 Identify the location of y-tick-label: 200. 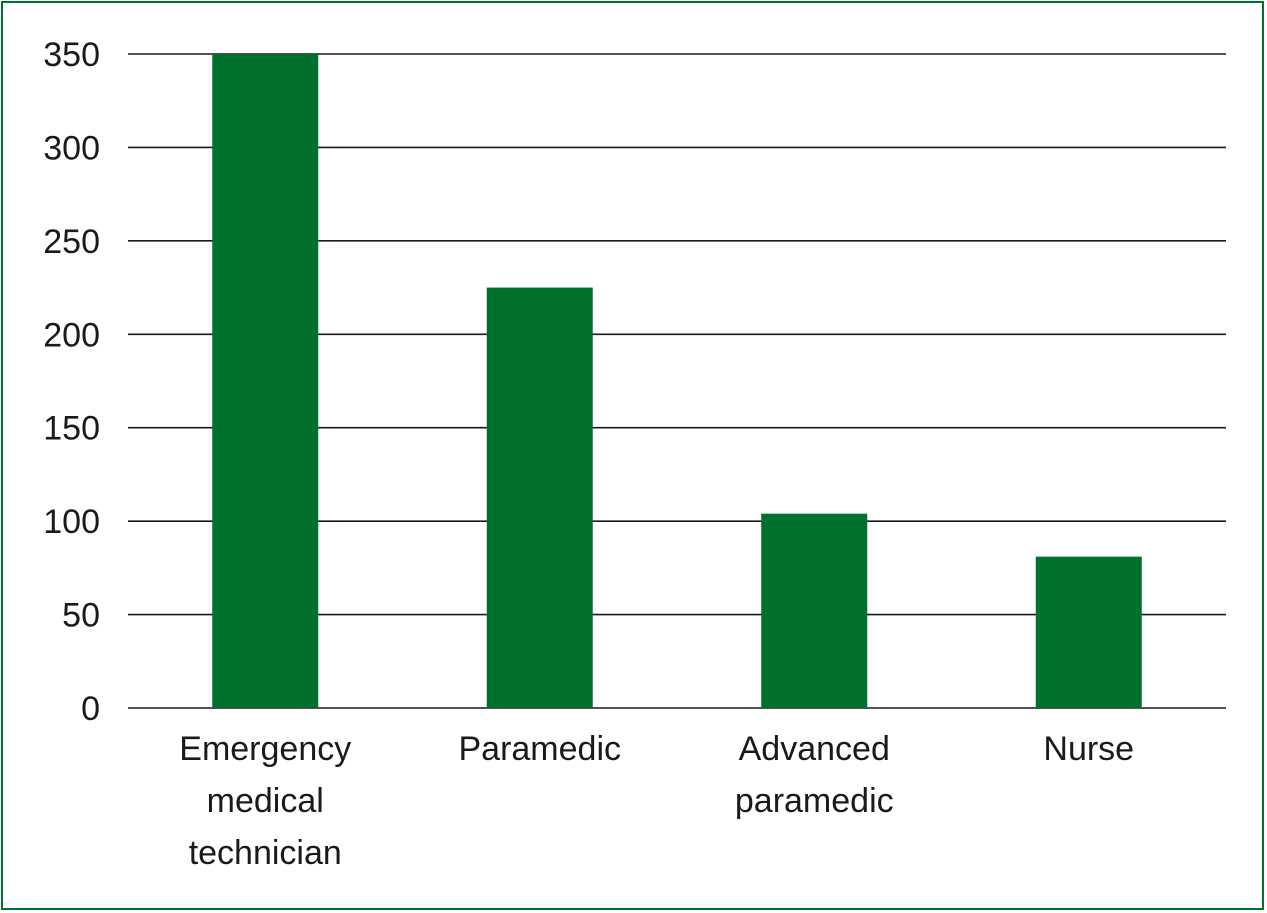
(71, 335).